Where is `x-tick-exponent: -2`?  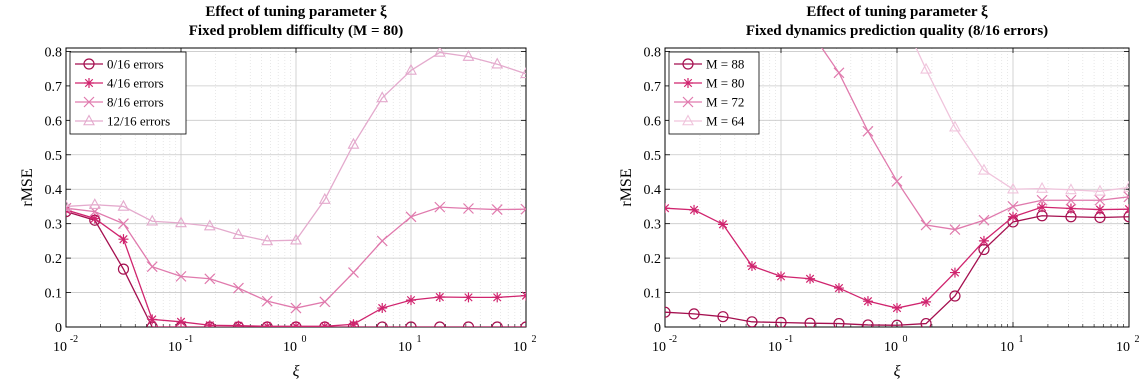
x-tick-exponent: -2 is located at coordinates (673, 339).